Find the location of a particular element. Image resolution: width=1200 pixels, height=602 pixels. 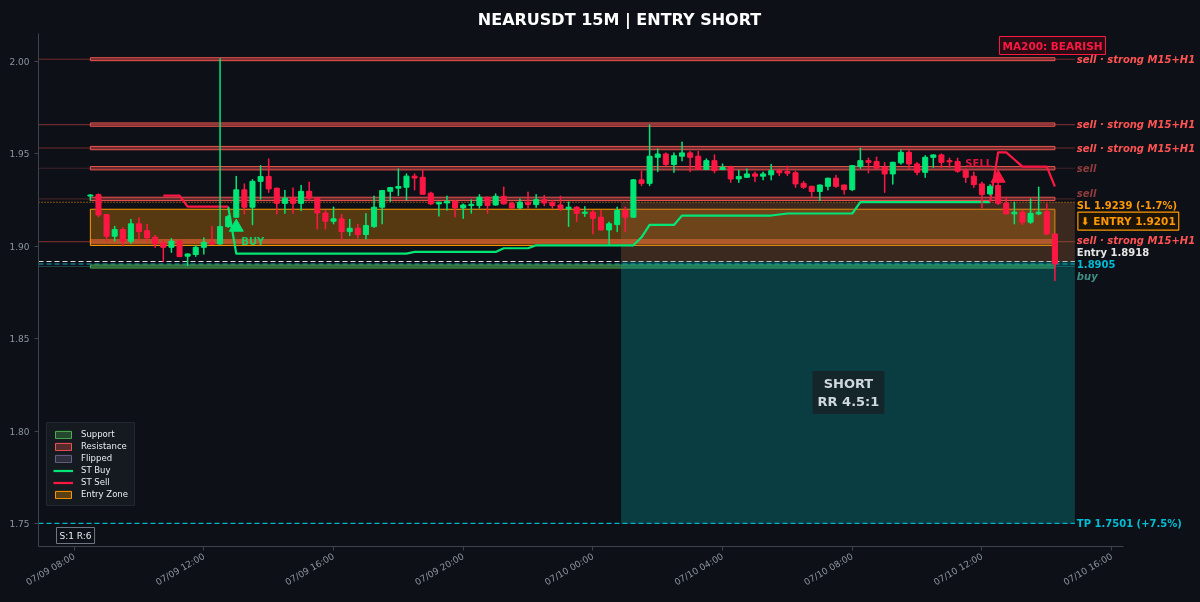

ref-line-label: 1.8905 is located at coordinates (1096, 265).